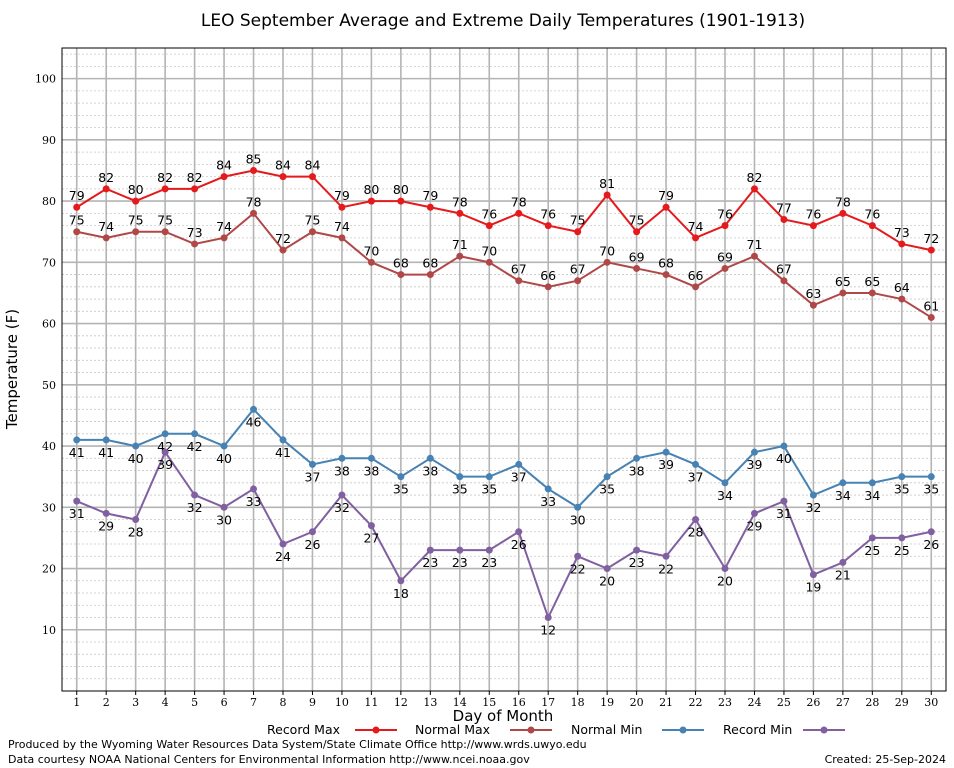  Describe the element at coordinates (224, 519) in the screenshot. I see `data-label: 30` at that location.